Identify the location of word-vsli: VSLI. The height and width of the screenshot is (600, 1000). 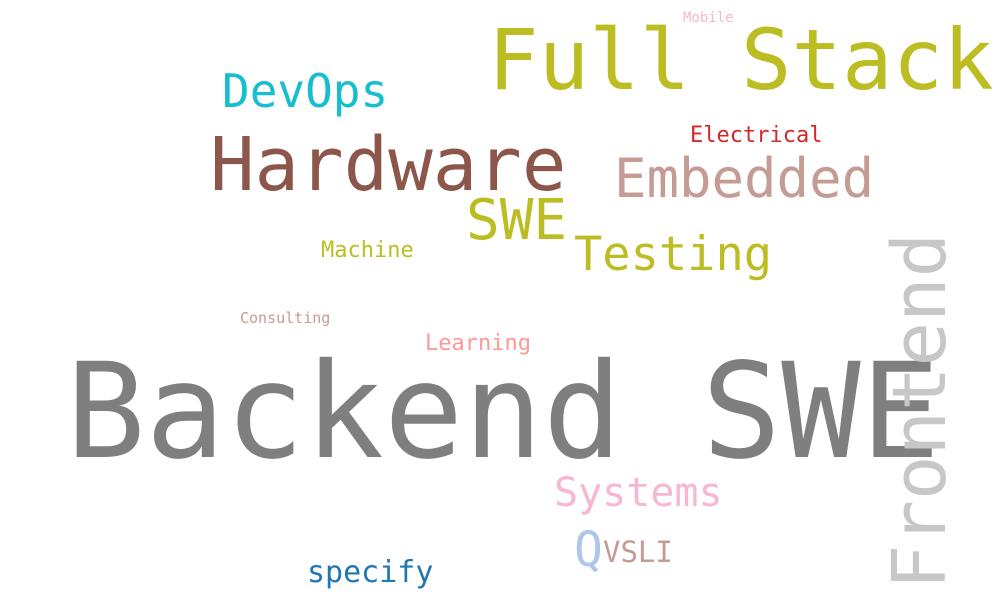
(638, 552).